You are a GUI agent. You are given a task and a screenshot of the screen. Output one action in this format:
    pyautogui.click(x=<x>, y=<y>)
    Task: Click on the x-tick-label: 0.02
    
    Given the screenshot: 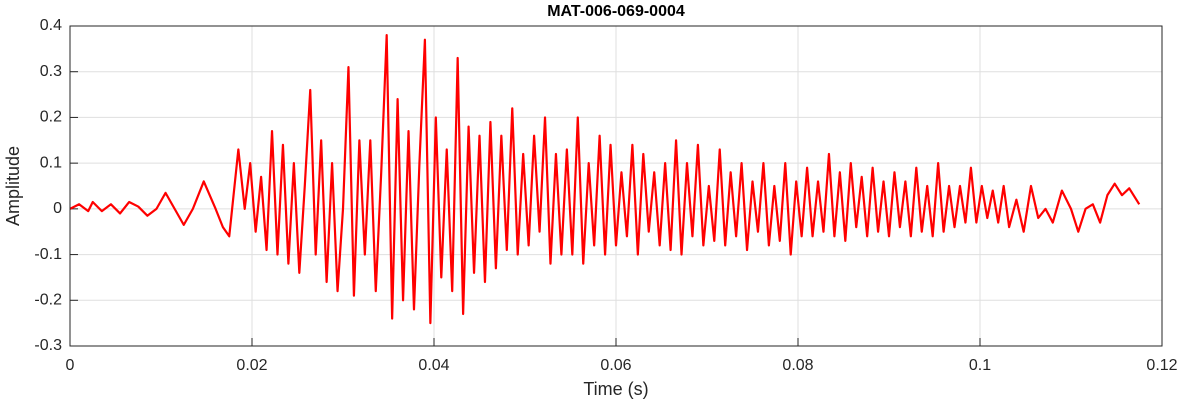 What is the action you would take?
    pyautogui.click(x=251, y=365)
    